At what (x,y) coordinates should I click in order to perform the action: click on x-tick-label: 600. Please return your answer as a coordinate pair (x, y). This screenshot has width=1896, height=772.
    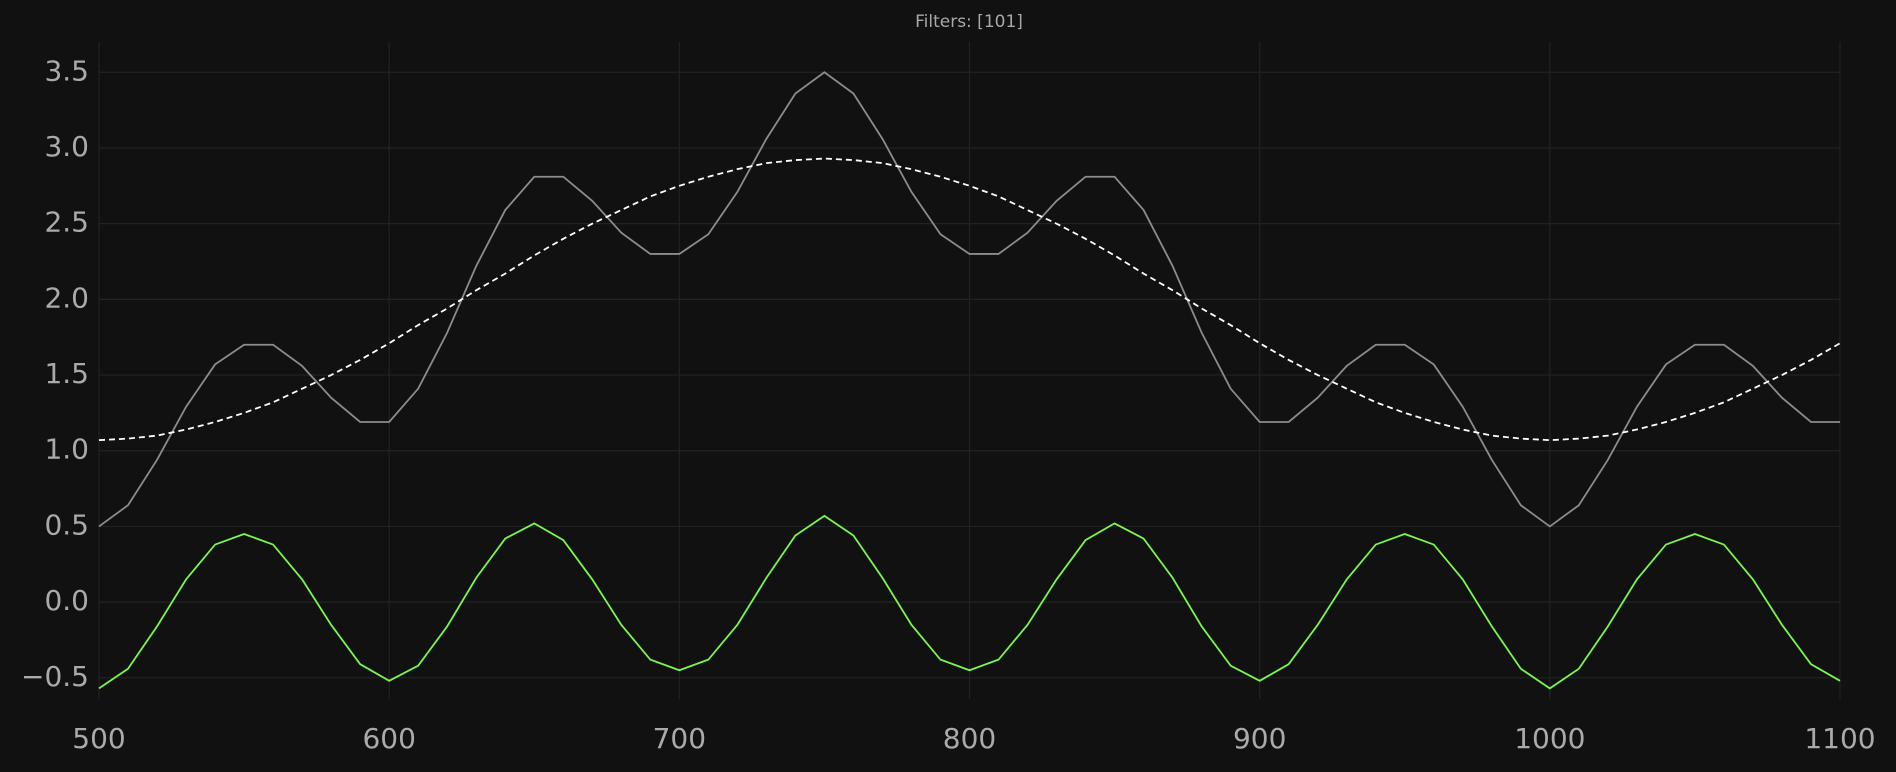
    Looking at the image, I should click on (388, 738).